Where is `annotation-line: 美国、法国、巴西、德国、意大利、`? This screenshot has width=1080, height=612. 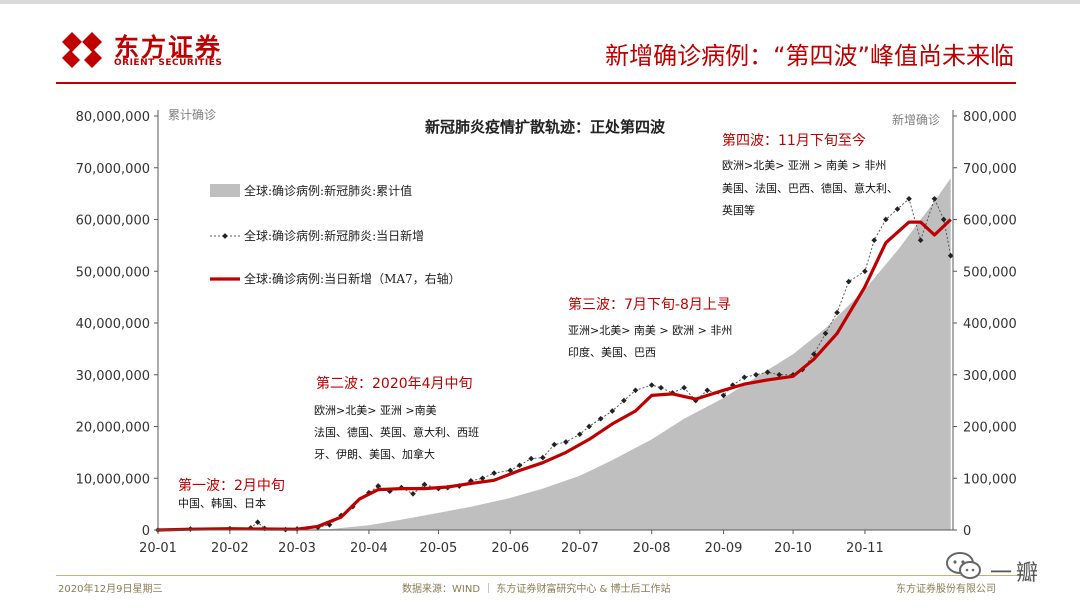
annotation-line: 美国、法国、巴西、德国、意大利、 is located at coordinates (810, 188).